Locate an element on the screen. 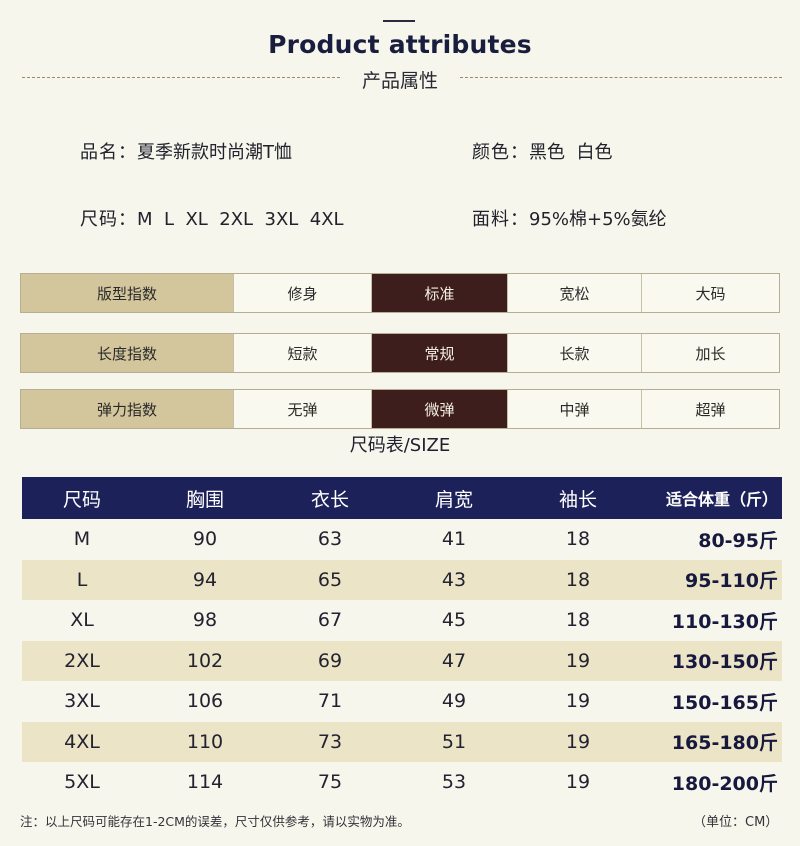 The image size is (800, 846). header-length: 衣长 is located at coordinates (329, 499).